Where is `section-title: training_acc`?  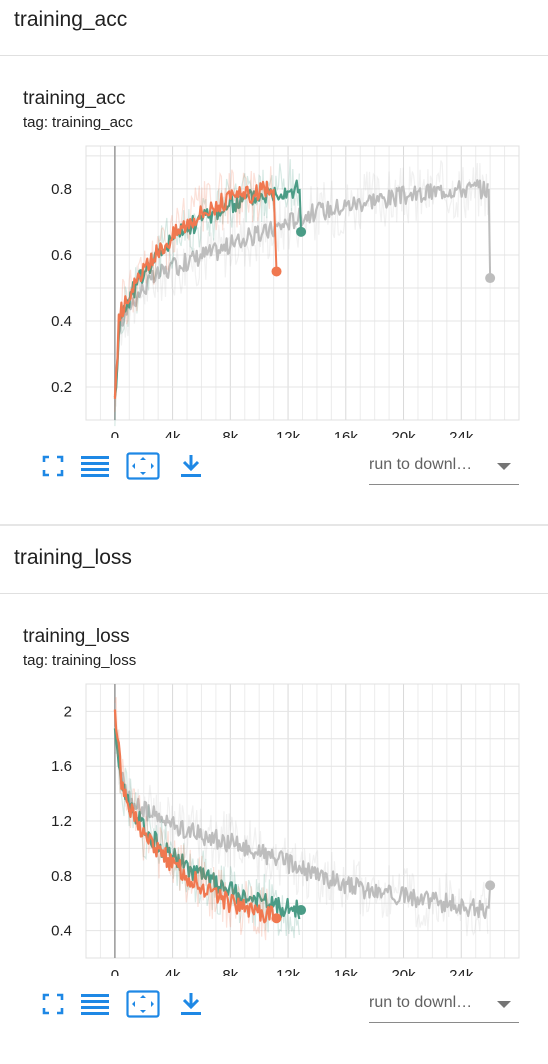 section-title: training_acc is located at coordinates (71, 19).